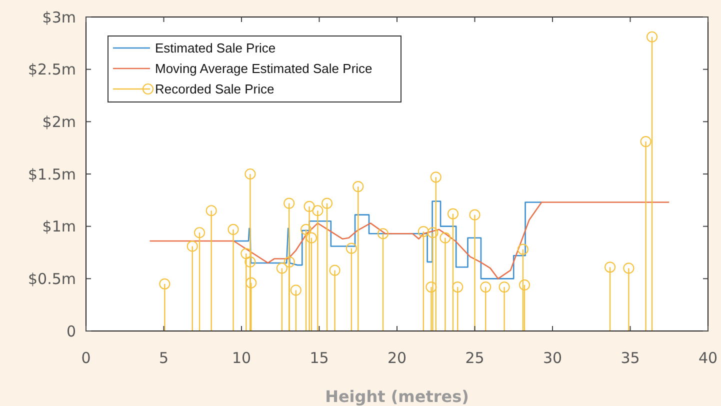  What do you see at coordinates (215, 48) in the screenshot?
I see `legend-label: Estimated Sale Price` at bounding box center [215, 48].